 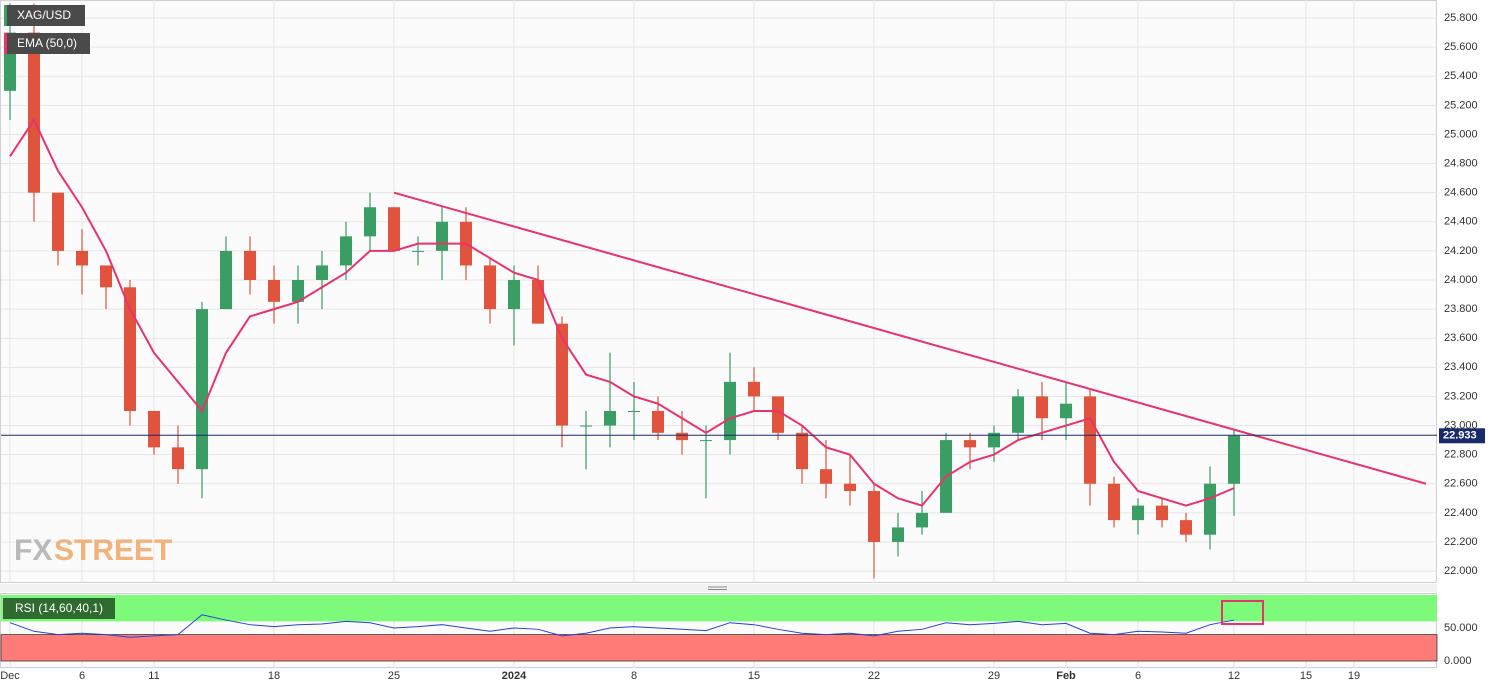 I want to click on y-tick-label: 22.200, so click(x=1461, y=542).